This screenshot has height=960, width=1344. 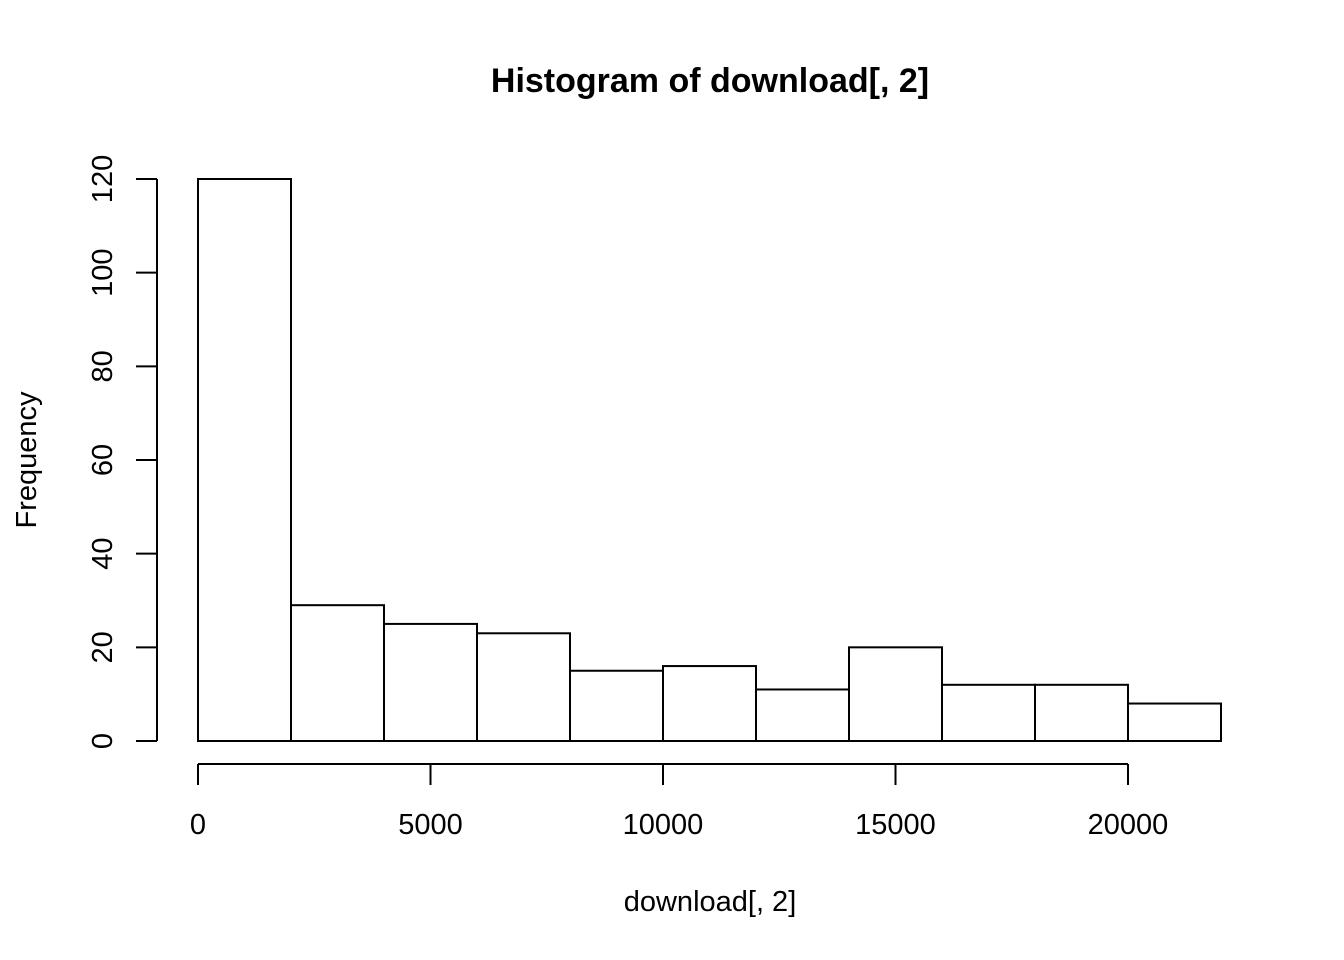 I want to click on x-tick-label: 5000, so click(x=430, y=825).